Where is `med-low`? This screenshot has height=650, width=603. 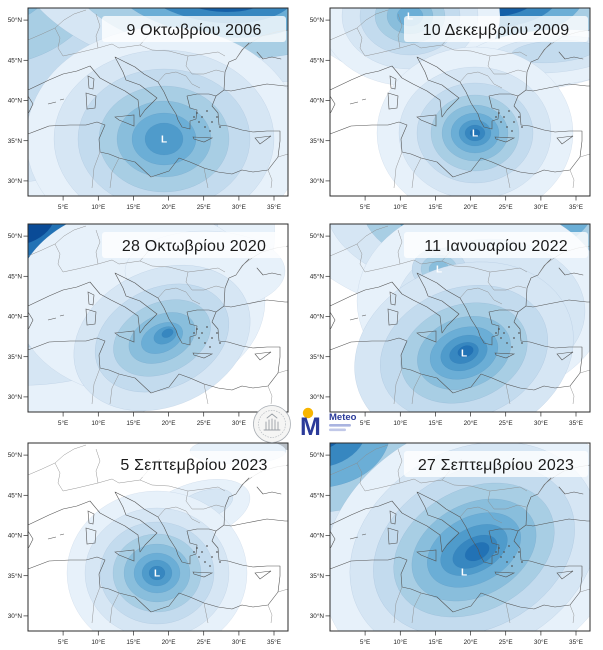 med-low is located at coordinates (162, 338).